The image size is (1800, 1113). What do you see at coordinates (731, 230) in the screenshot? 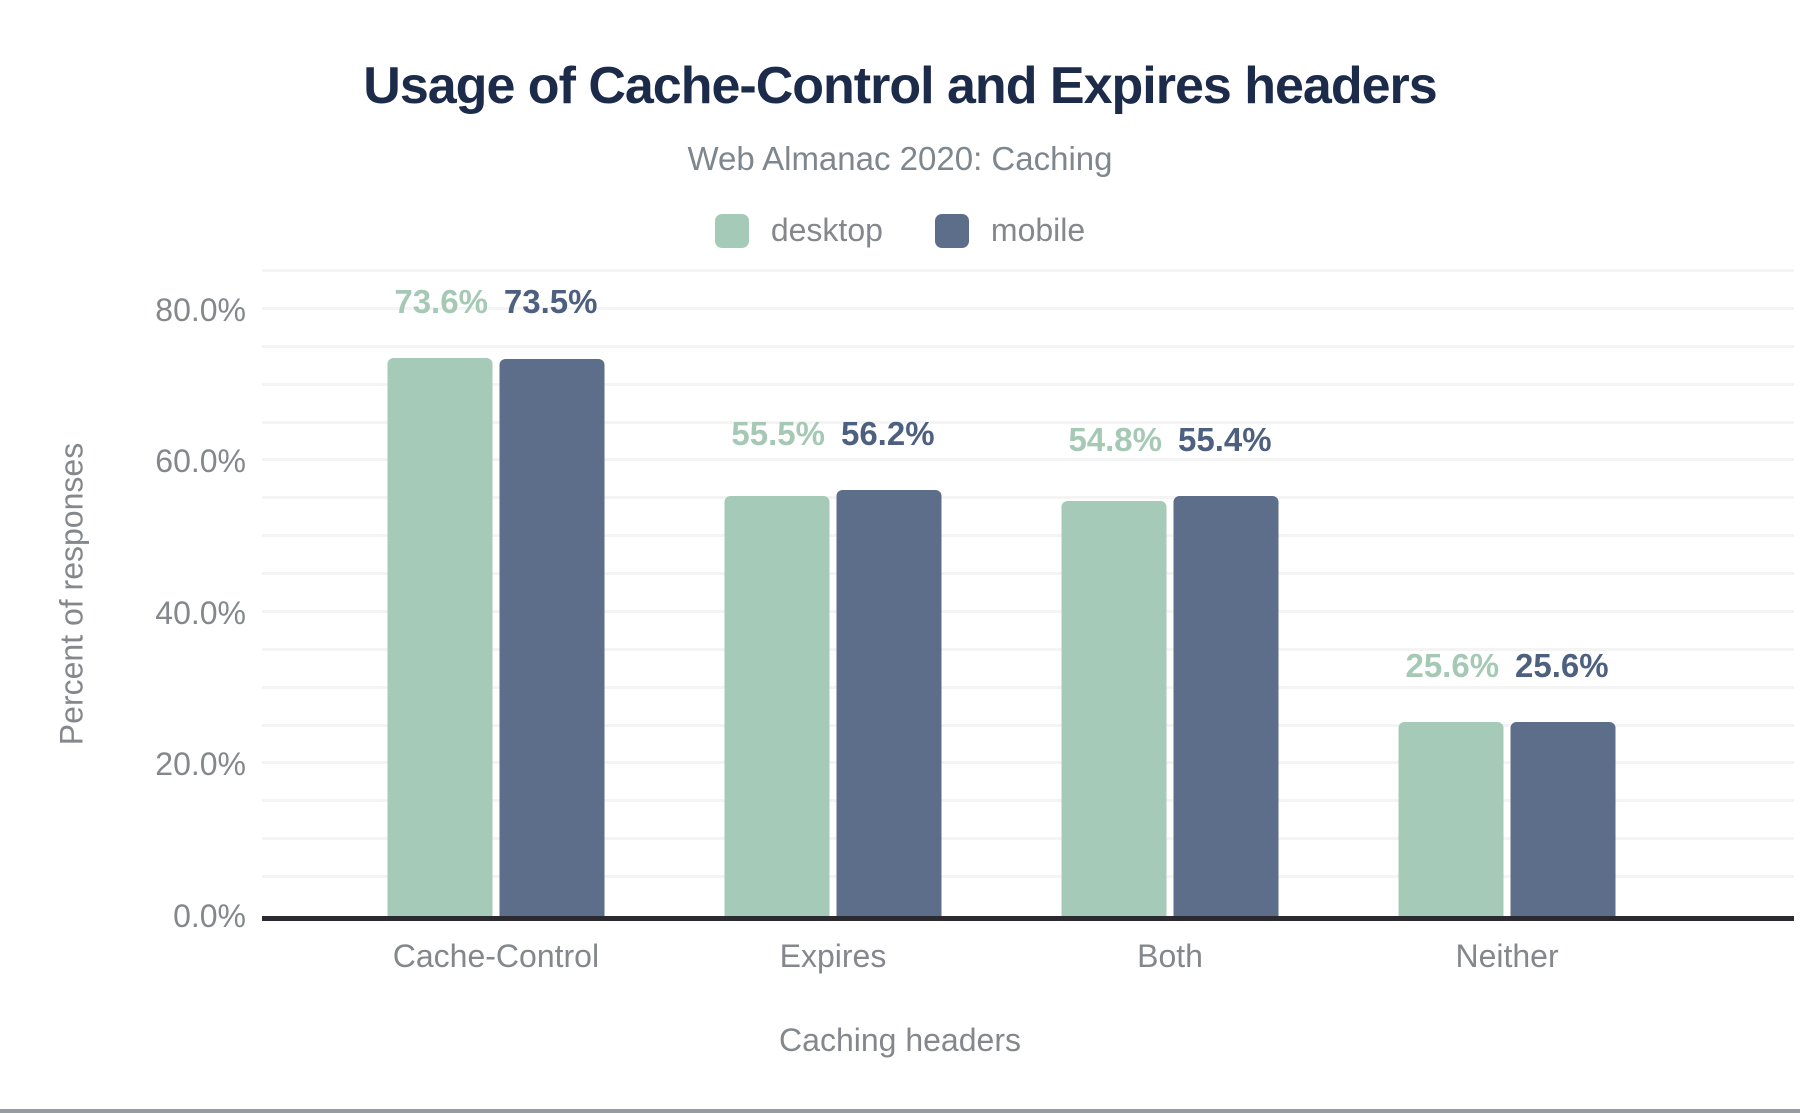
I see `legend-swatch-desktop` at bounding box center [731, 230].